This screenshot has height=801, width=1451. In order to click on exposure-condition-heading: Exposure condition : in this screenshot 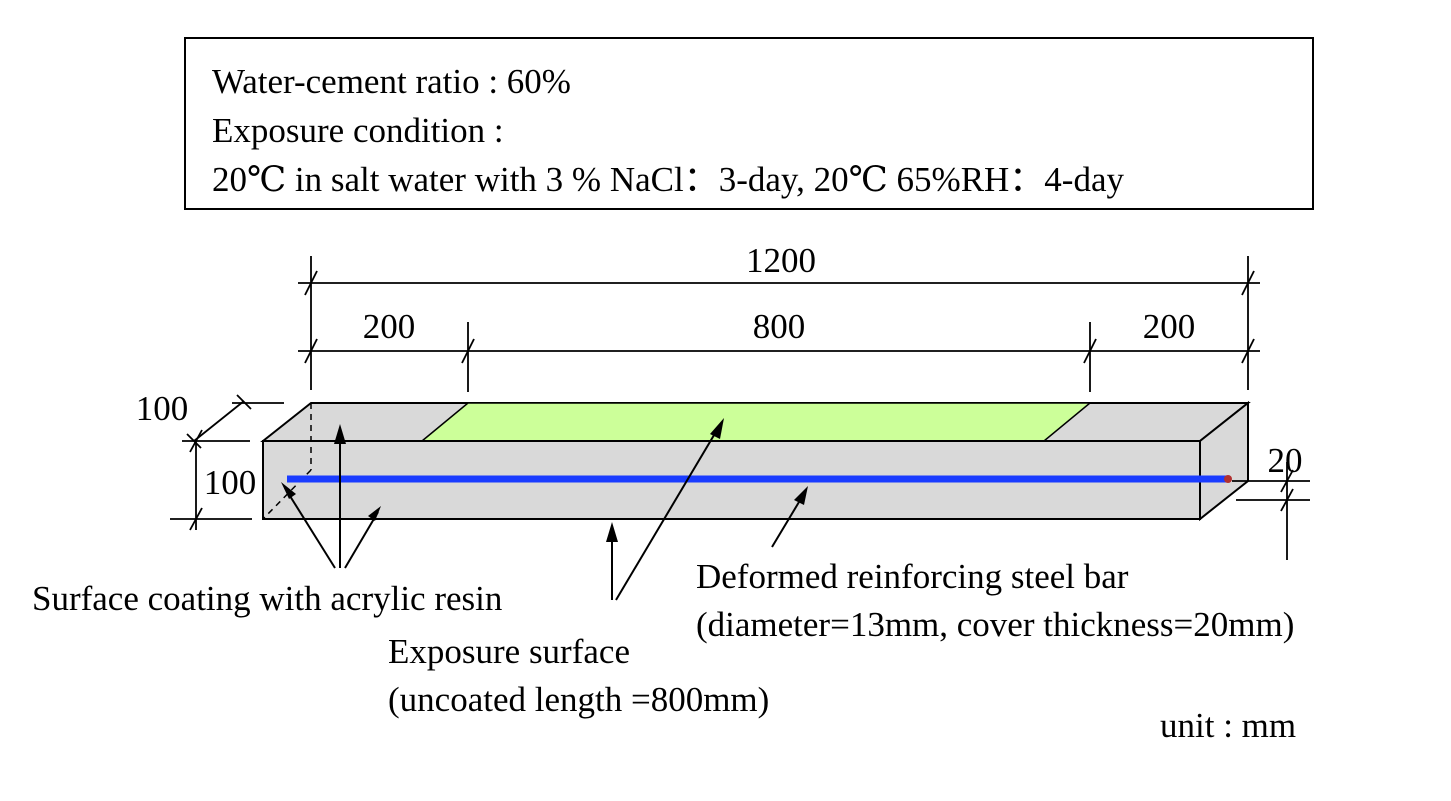, I will do `click(358, 130)`.